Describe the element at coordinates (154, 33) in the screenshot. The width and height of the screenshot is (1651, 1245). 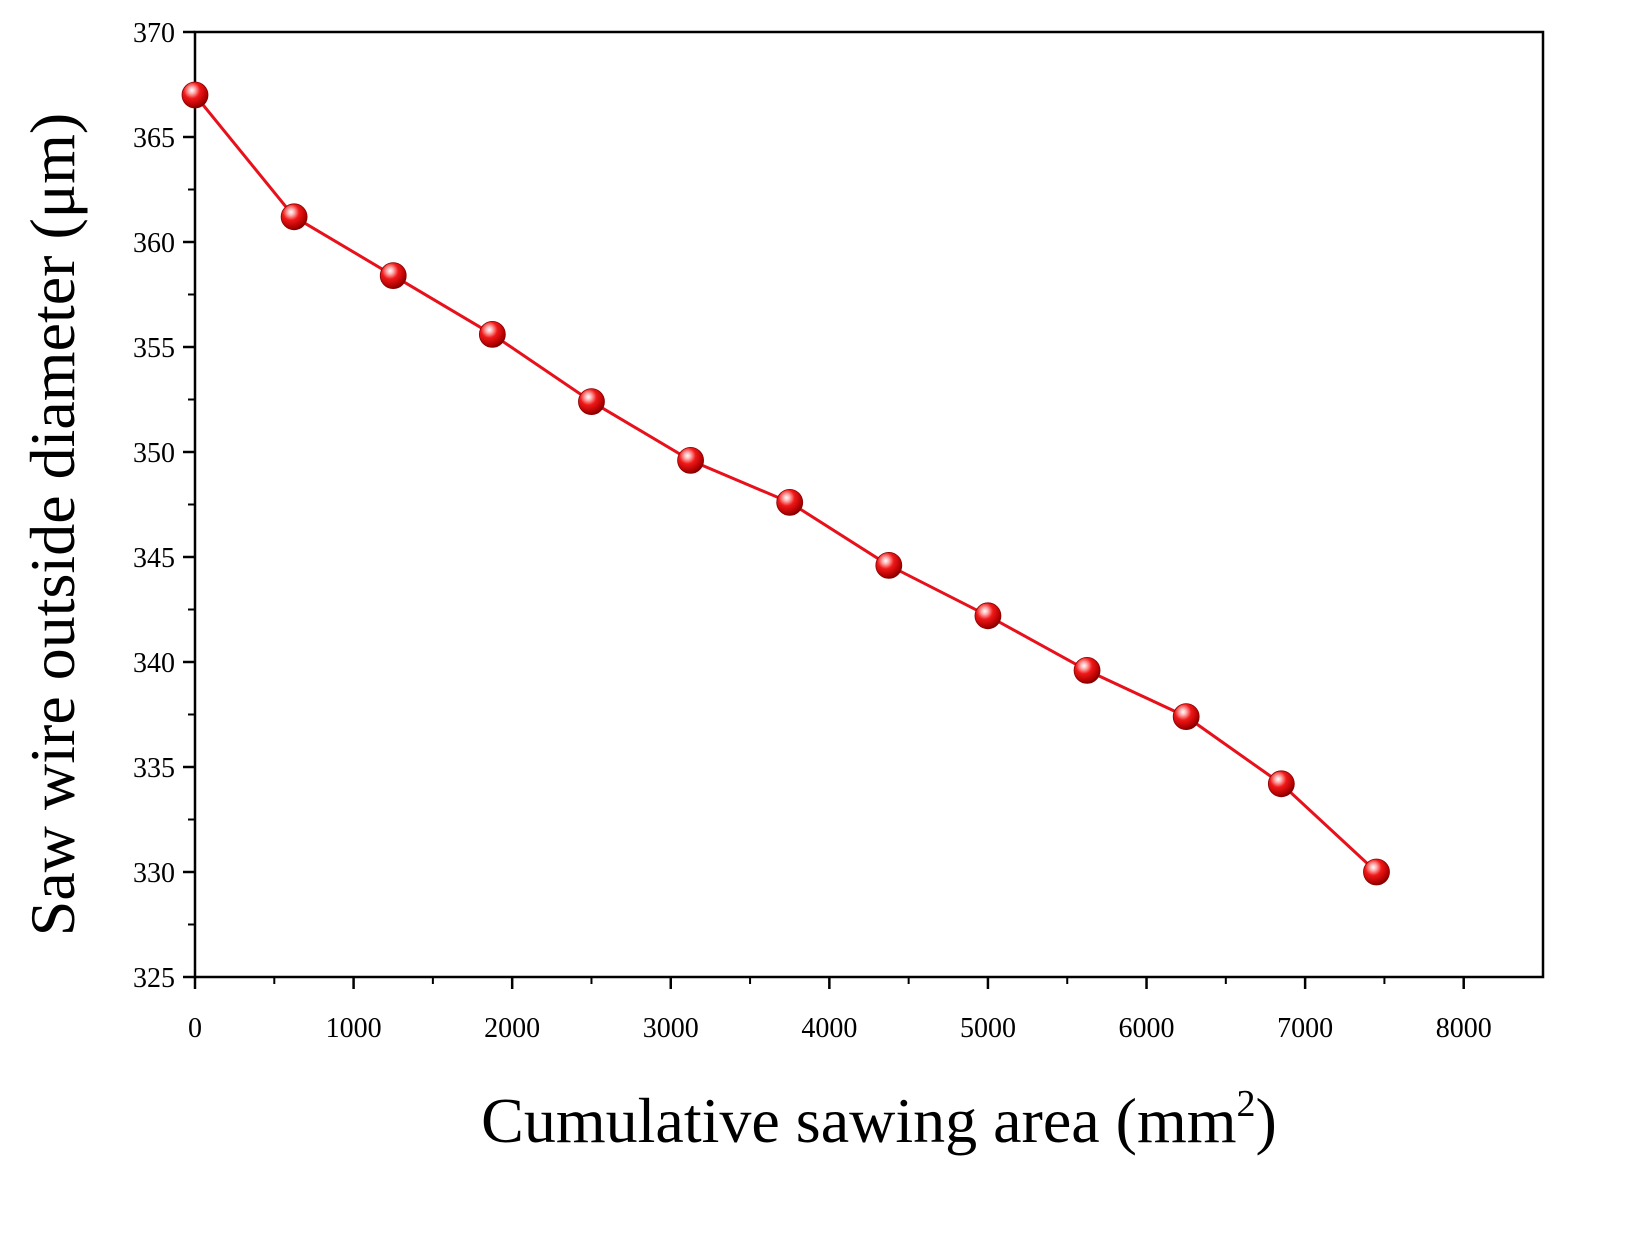
I see `y-tick-label: 370` at that location.